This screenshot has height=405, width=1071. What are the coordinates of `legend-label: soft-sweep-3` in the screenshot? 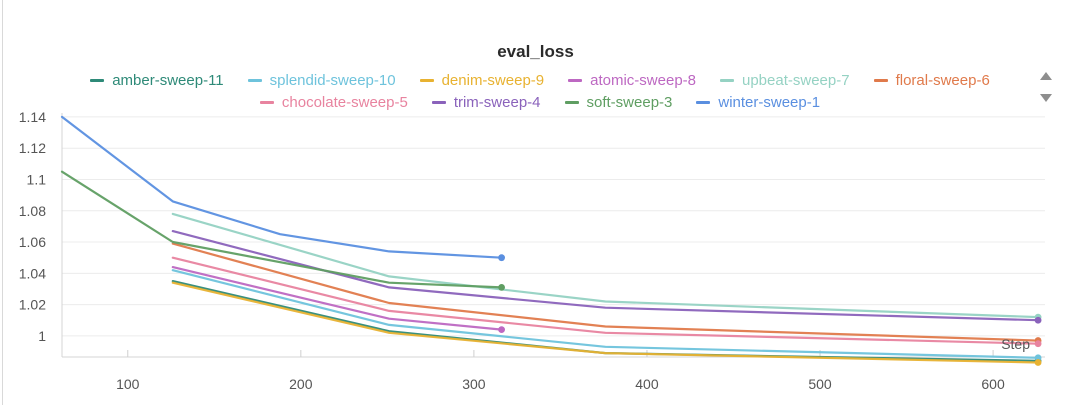 It's located at (629, 102).